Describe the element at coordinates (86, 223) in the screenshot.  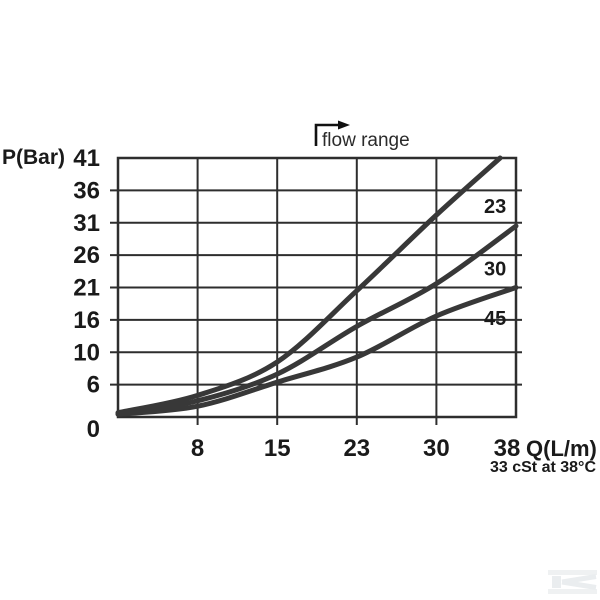
I see `y-tick-label: 31` at that location.